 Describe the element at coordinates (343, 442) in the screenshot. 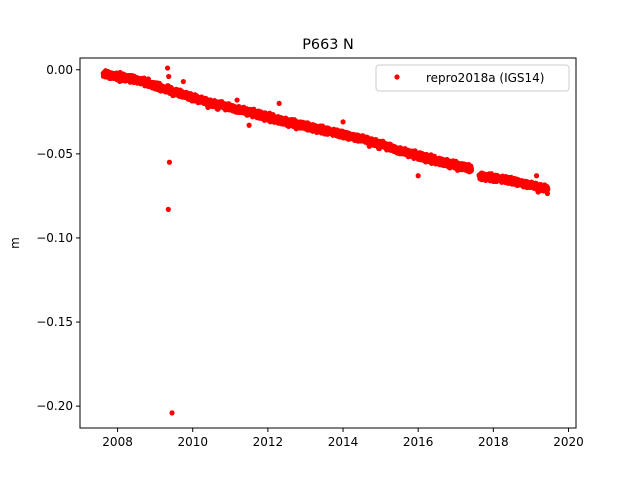

I see `x-tick-label: 2014` at that location.